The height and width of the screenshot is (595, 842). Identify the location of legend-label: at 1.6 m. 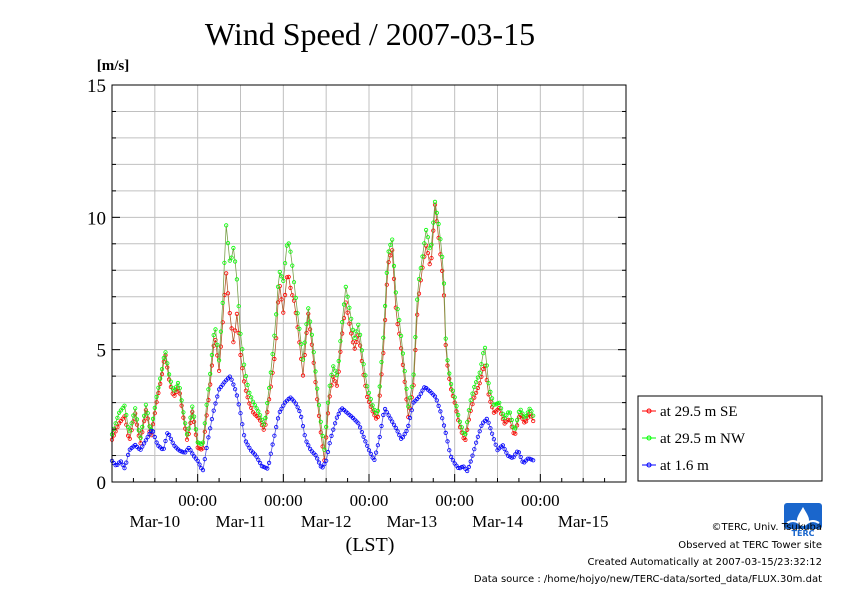
(684, 466).